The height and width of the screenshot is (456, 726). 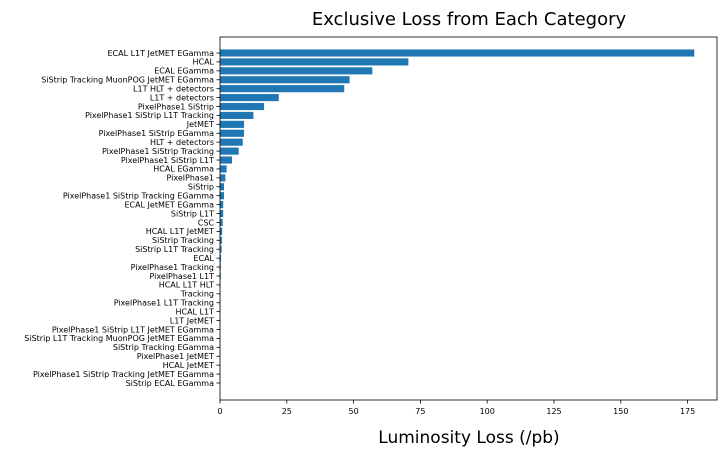 What do you see at coordinates (203, 258) in the screenshot?
I see `y-tick-label: ECAL` at bounding box center [203, 258].